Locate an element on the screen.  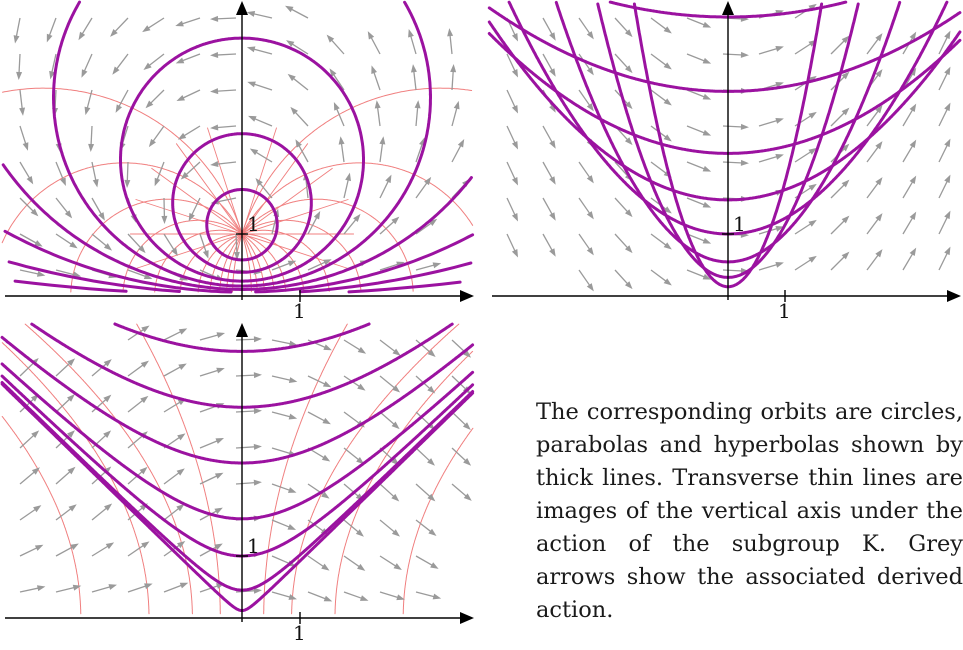
x-axis-arrowhead is located at coordinates (467, 618).